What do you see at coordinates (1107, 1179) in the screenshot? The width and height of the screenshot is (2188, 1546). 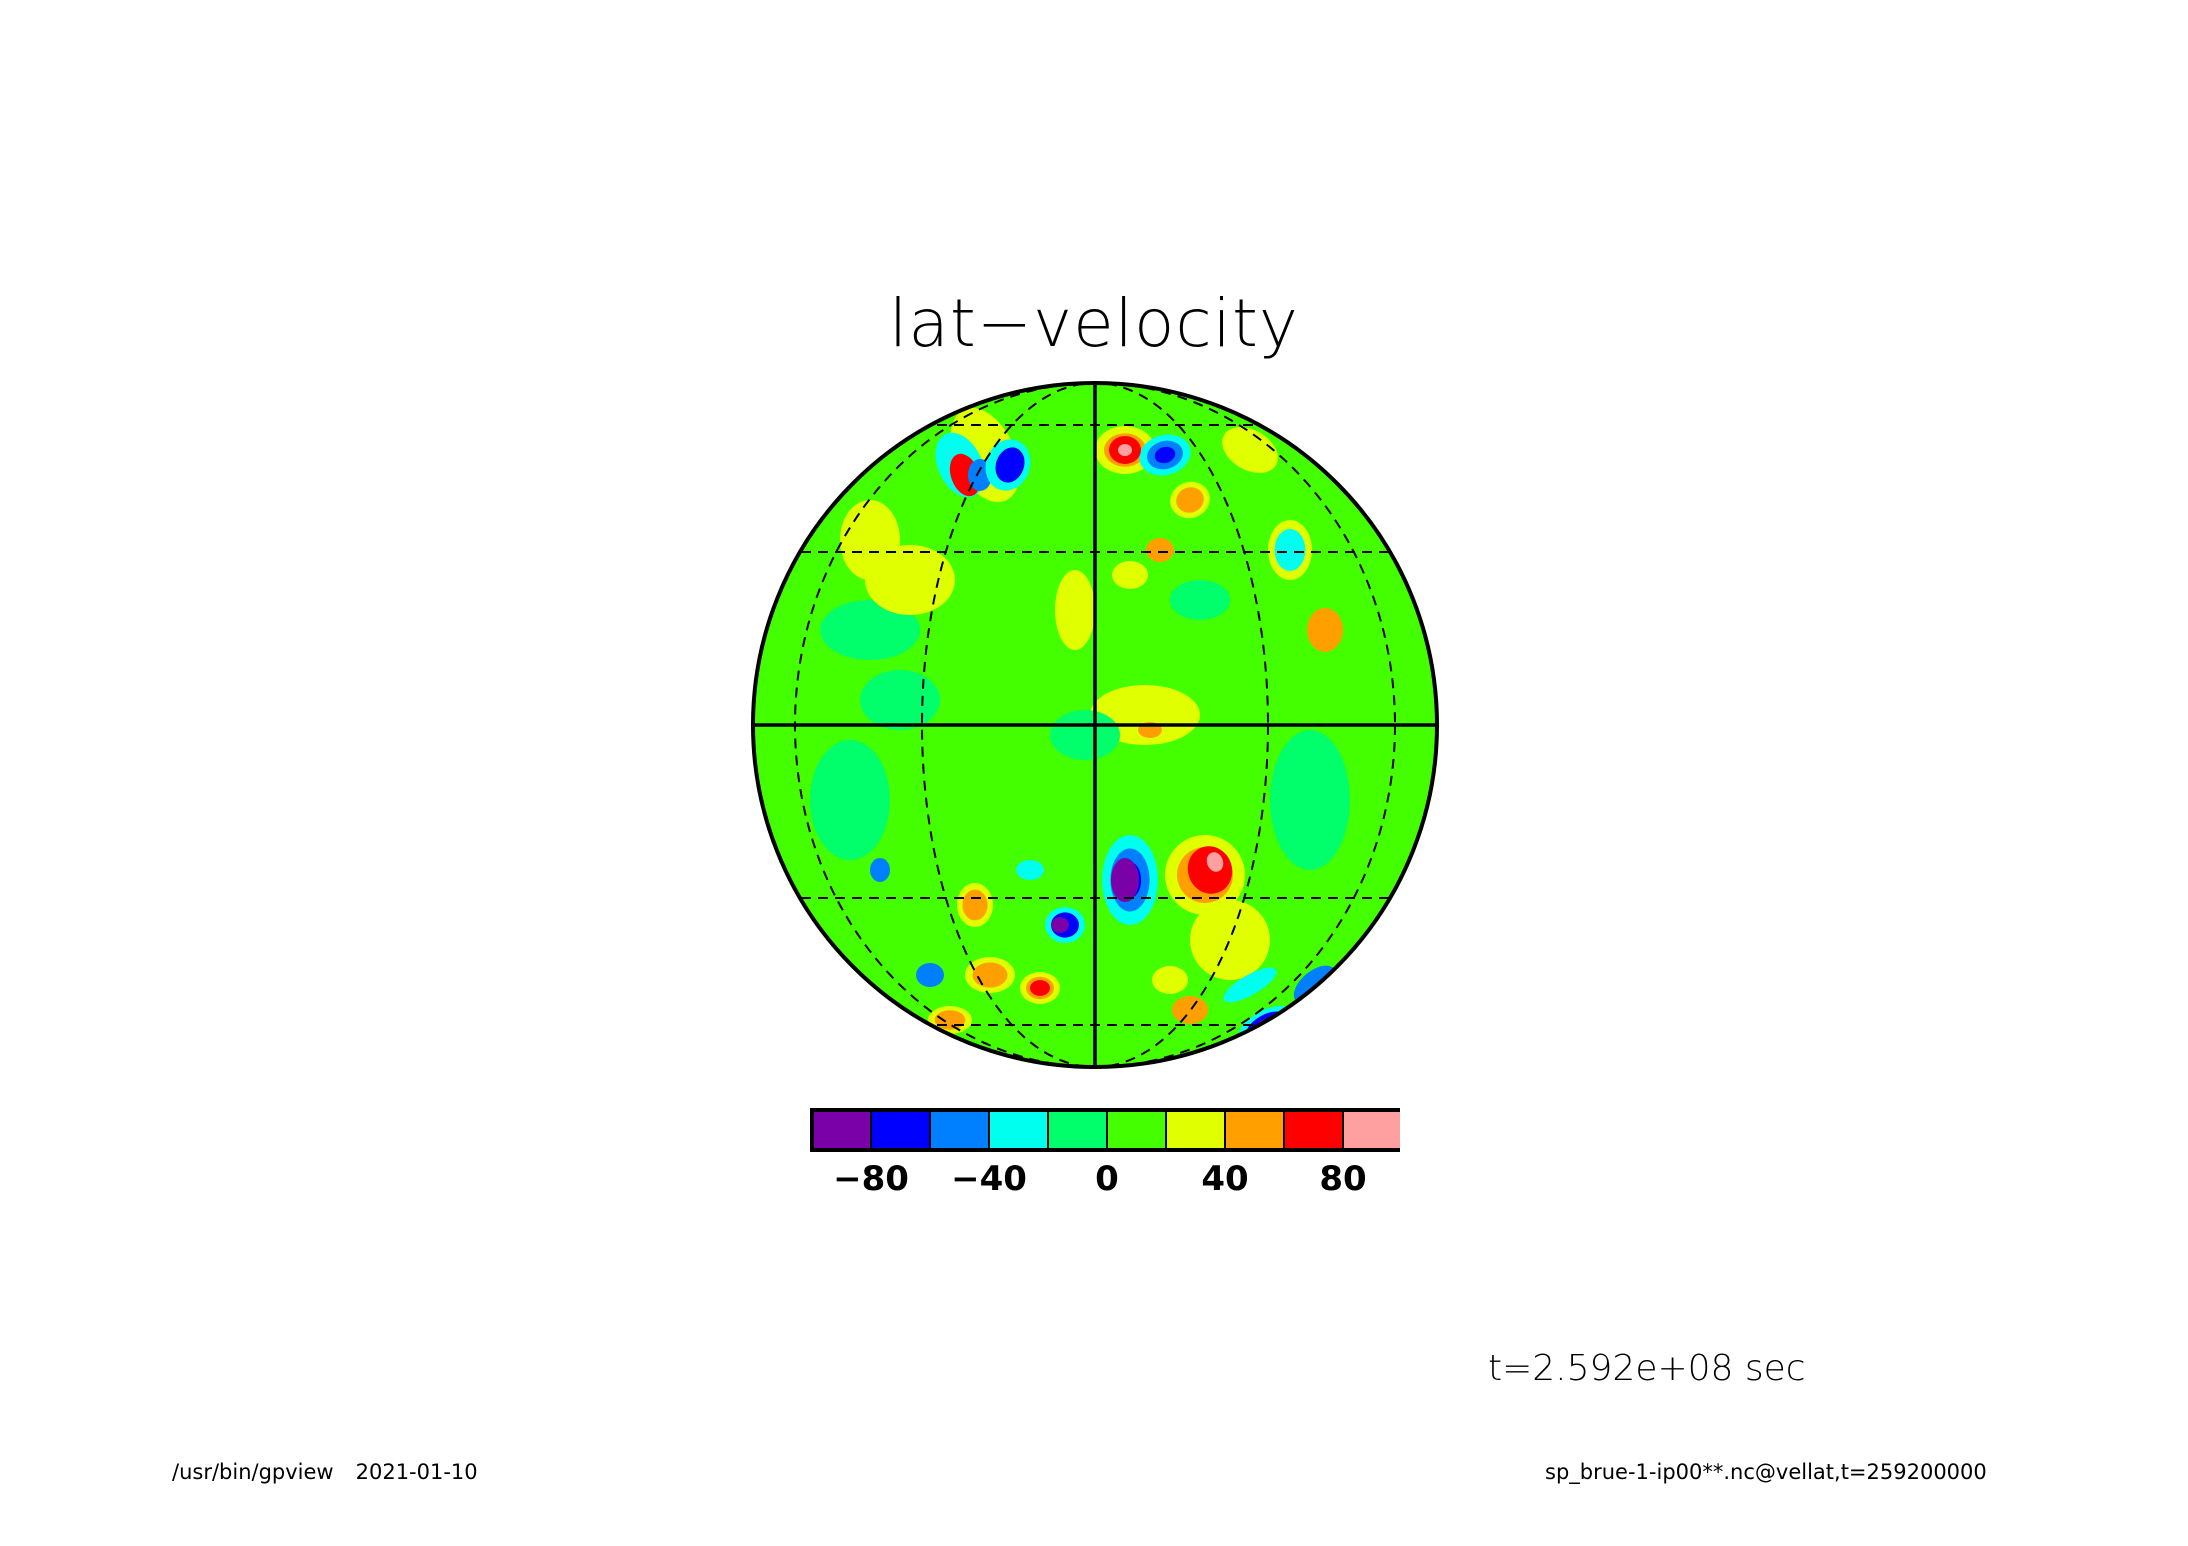 I see `colorbar-tick-label: 0` at bounding box center [1107, 1179].